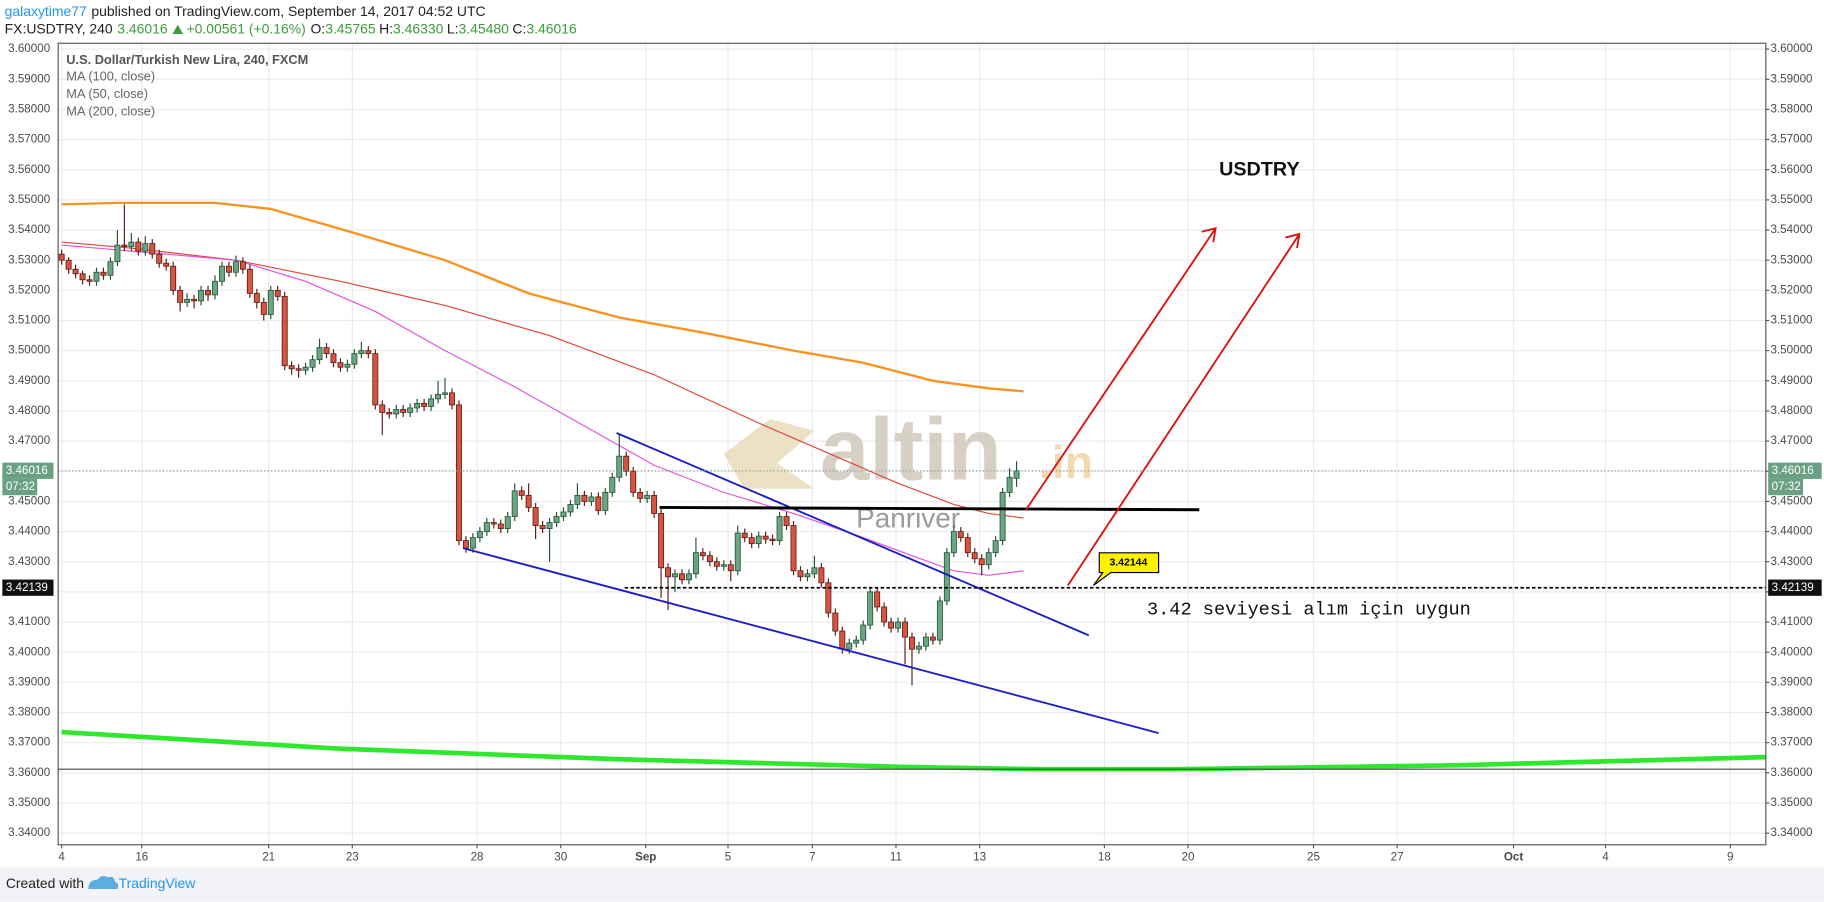 Image resolution: width=1824 pixels, height=902 pixels. Describe the element at coordinates (1104, 857) in the screenshot. I see `x-tick-label: 18` at that location.